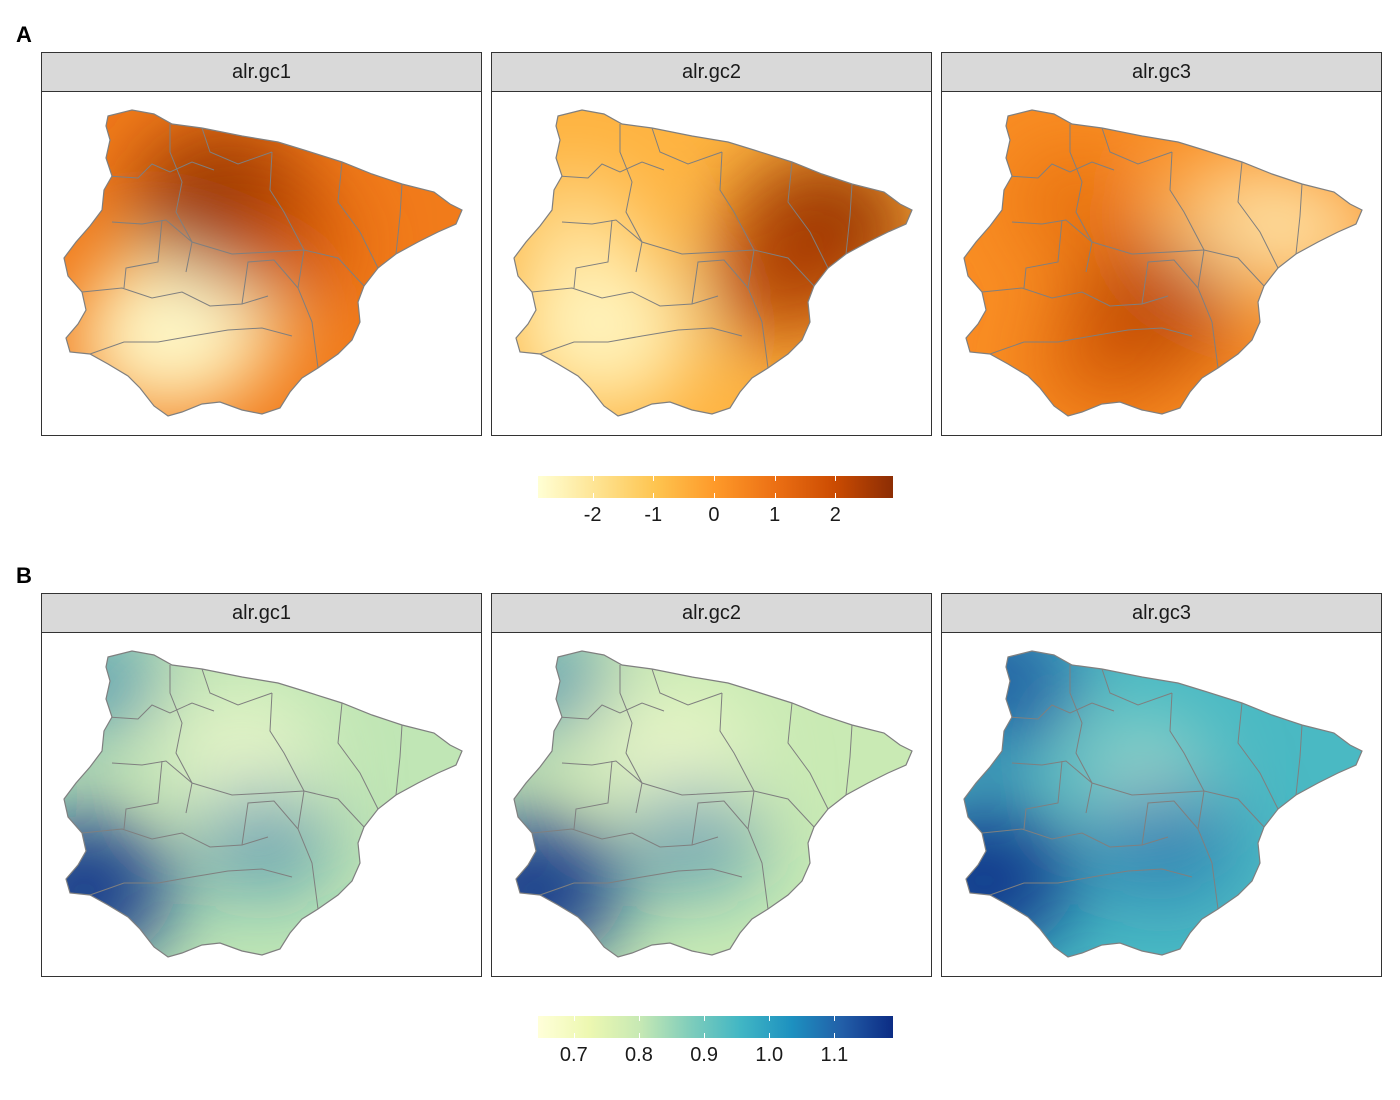  What do you see at coordinates (769, 1055) in the screenshot?
I see `legend-tick-label: 1.0` at bounding box center [769, 1055].